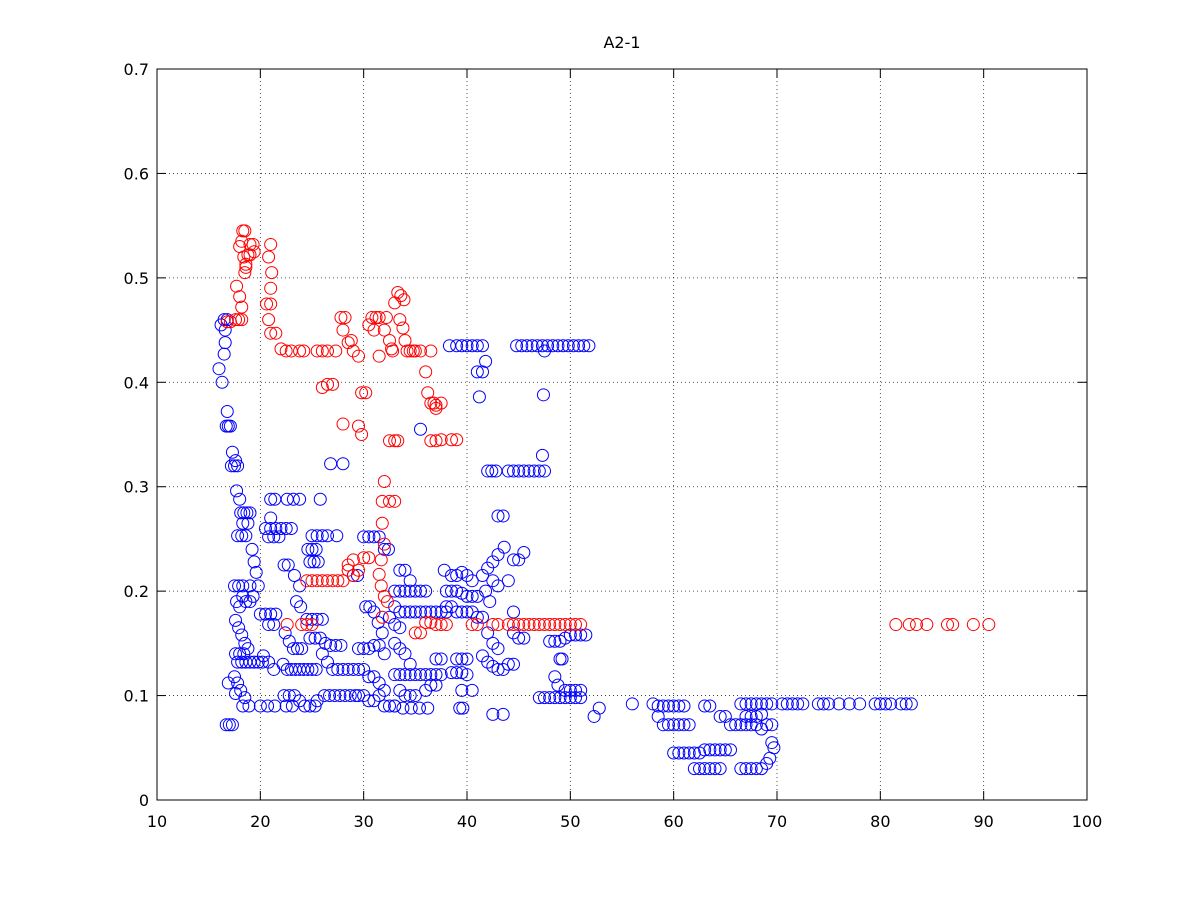 The height and width of the screenshot is (900, 1201). I want to click on x-tick-label: 80, so click(880, 821).